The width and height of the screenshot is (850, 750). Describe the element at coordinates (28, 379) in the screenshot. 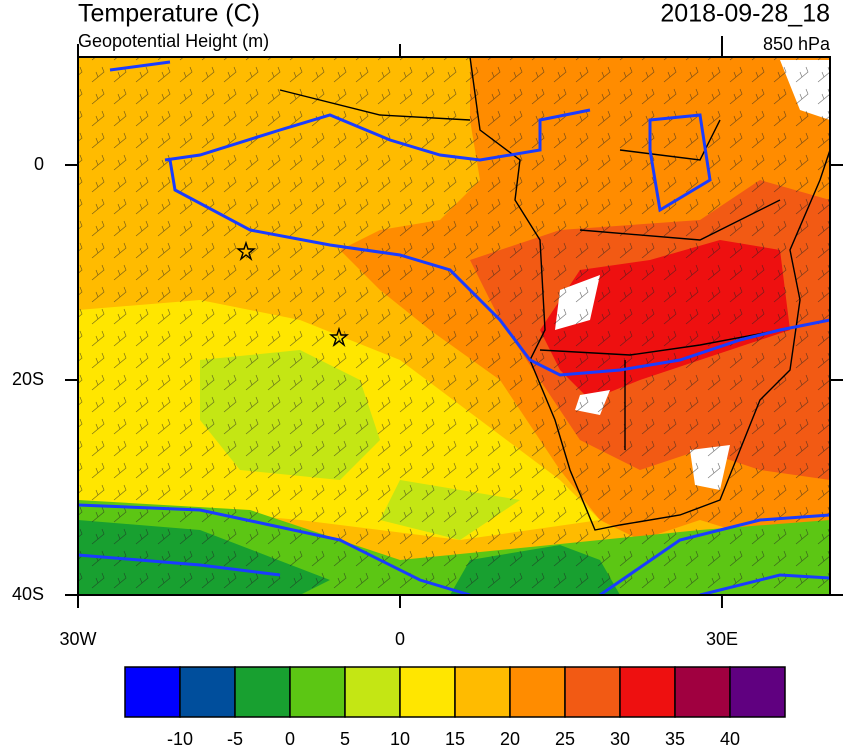

I see `y-tick-label: 20S` at that location.